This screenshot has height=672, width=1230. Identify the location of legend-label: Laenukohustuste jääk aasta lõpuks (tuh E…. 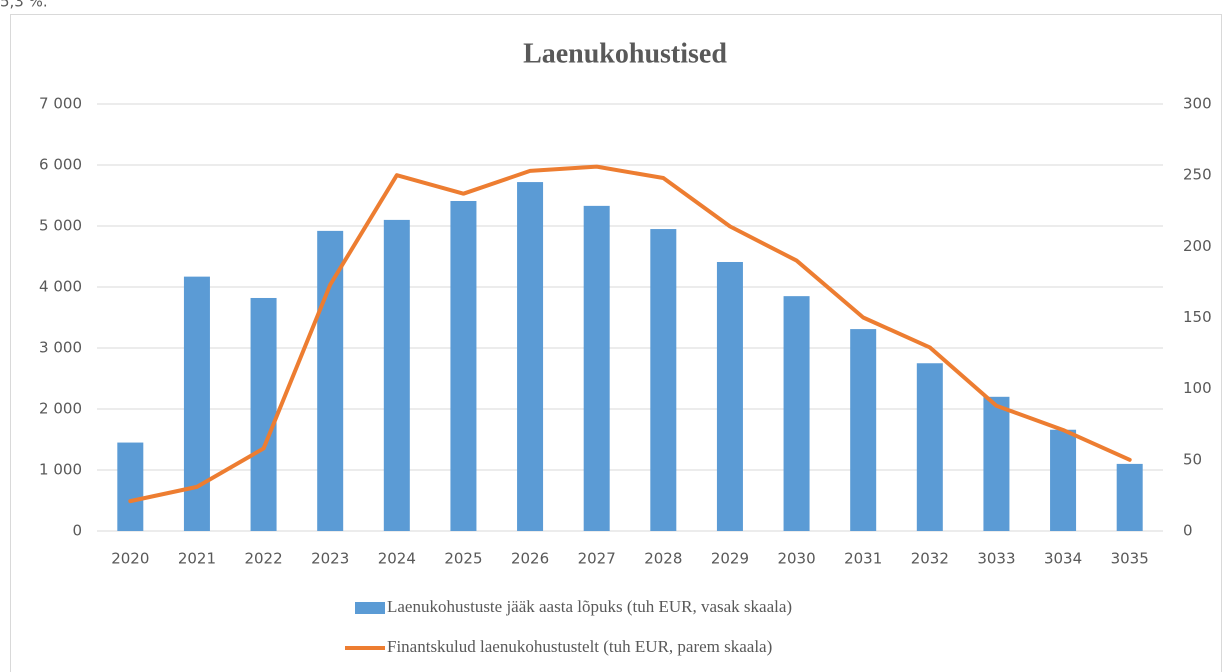
(589, 606).